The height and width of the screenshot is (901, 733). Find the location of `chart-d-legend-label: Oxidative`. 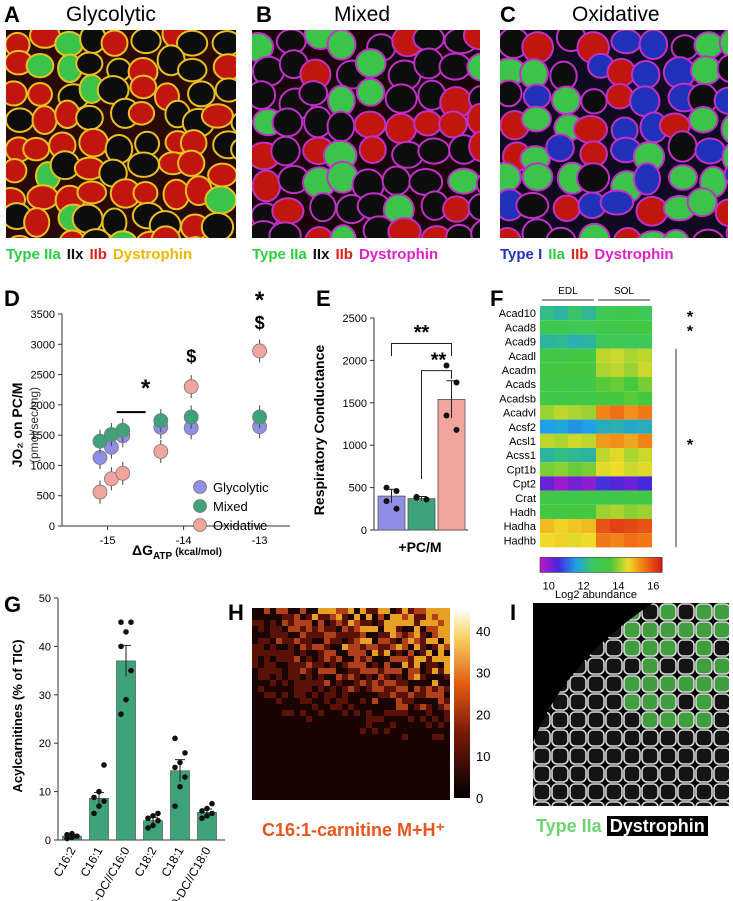

chart-d-legend-label: Oxidative is located at coordinates (240, 525).